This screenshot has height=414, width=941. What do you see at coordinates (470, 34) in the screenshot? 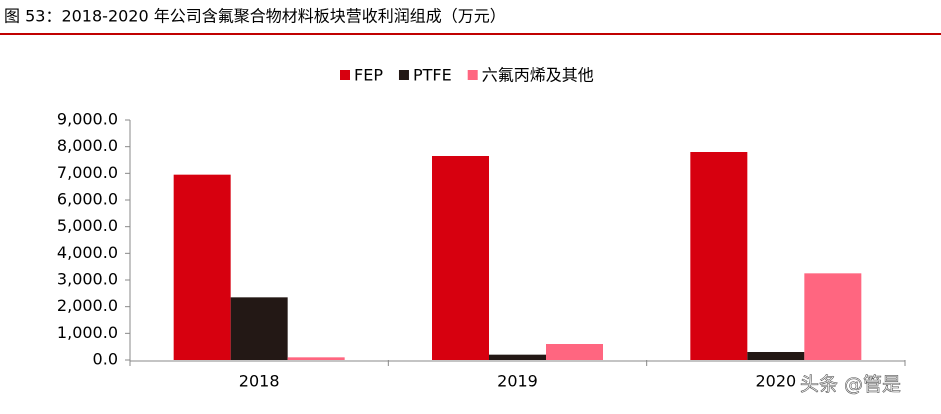
I see `title-rule` at bounding box center [470, 34].